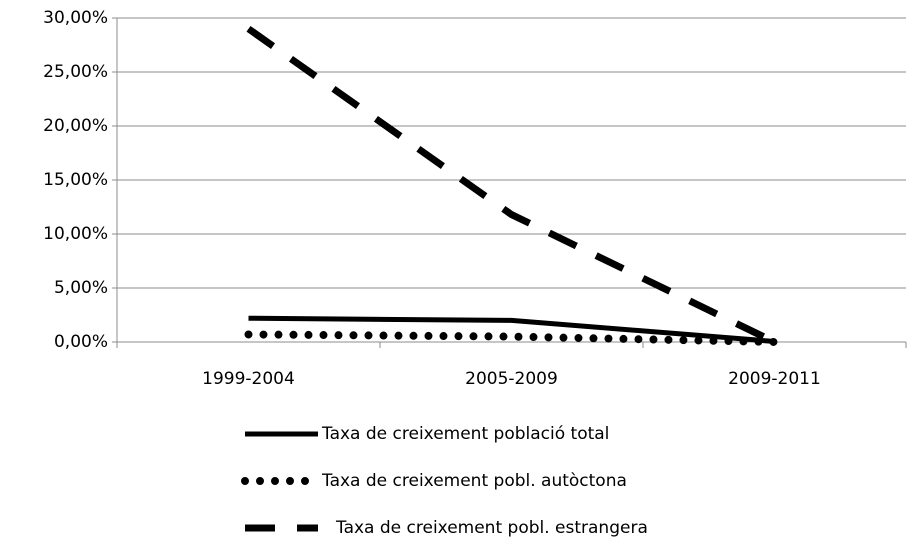  What do you see at coordinates (75, 18) in the screenshot?
I see `y-tick-label: 30,00%` at bounding box center [75, 18].